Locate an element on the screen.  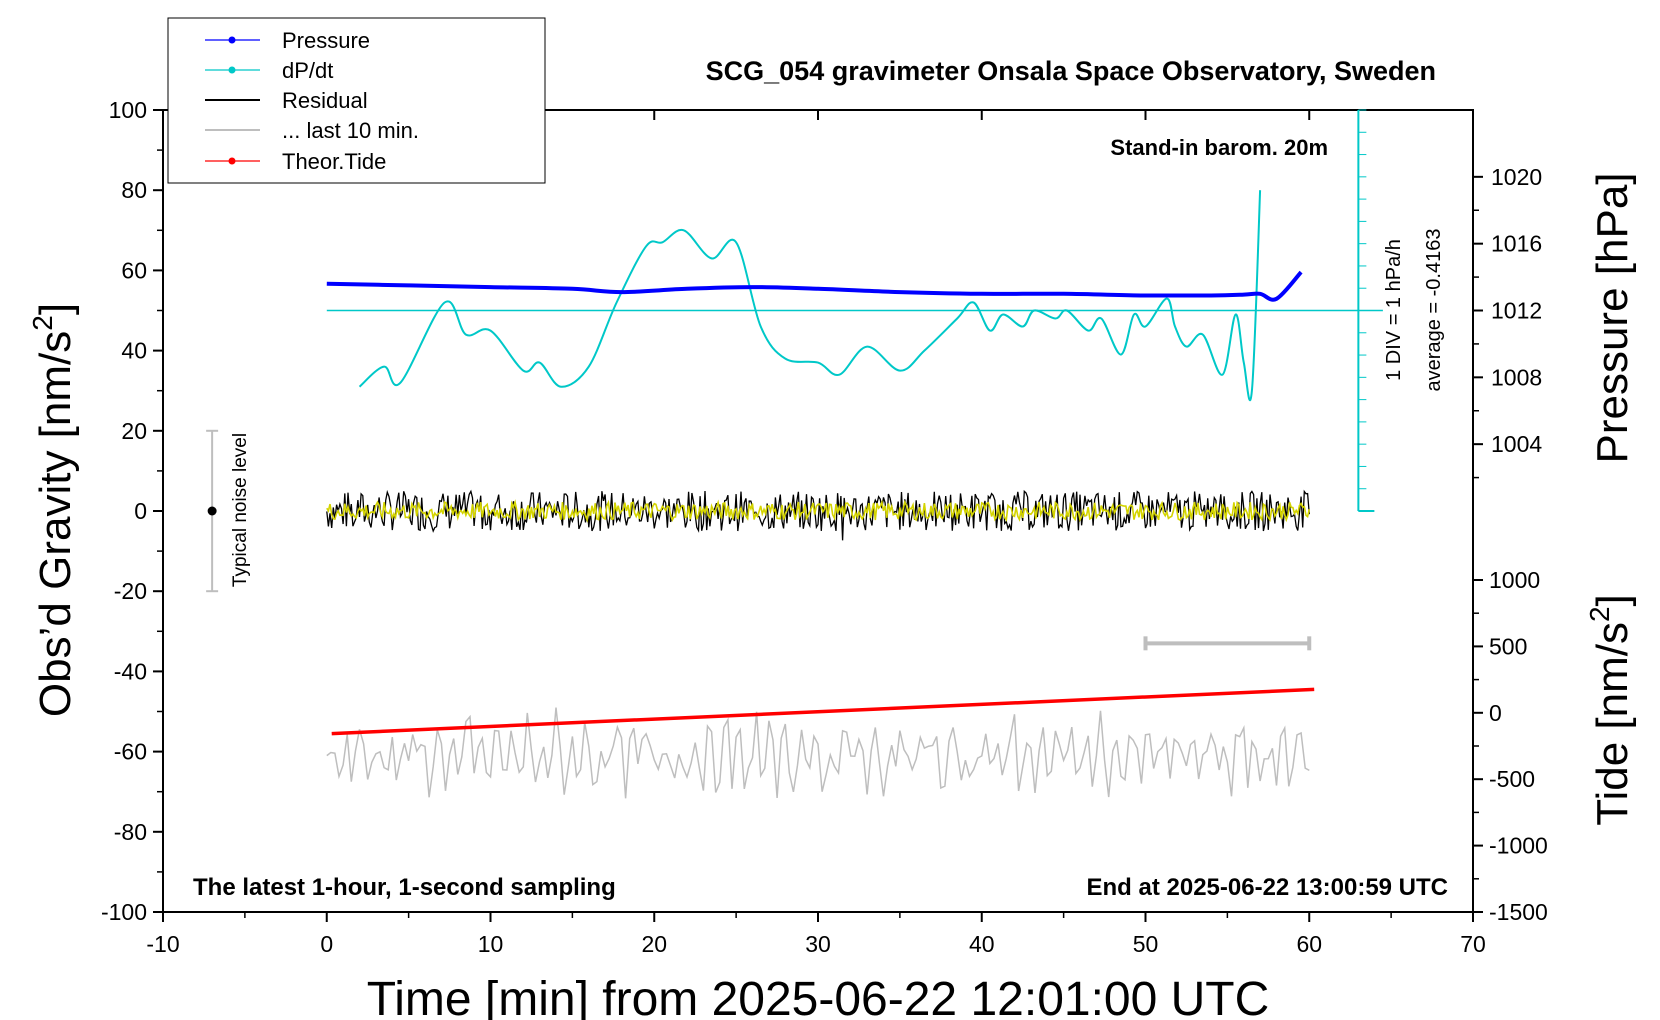
legend-label-pressure: Pressure is located at coordinates (326, 40).